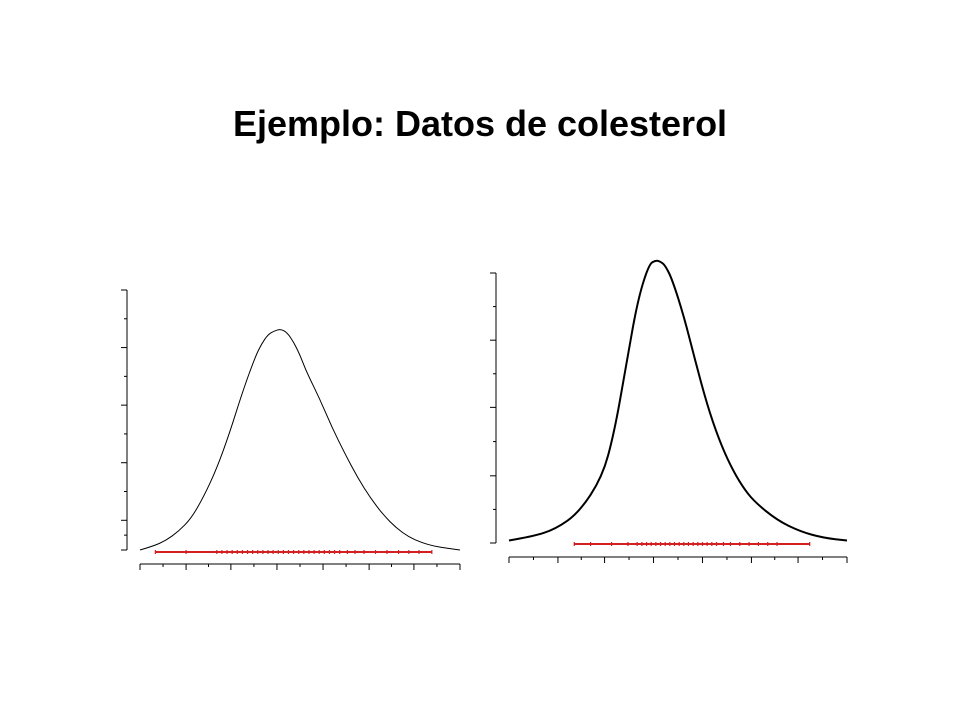 This screenshot has height=720, width=960. I want to click on slide-title: Ejemplo: Datos de colesterol, so click(480, 123).